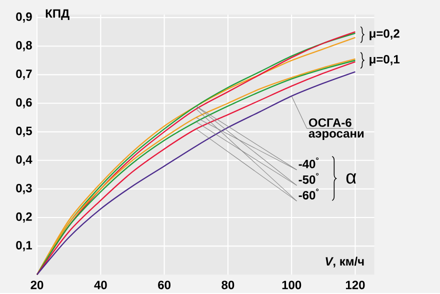  I want to click on y-tick-label: 0,5, so click(24, 132).